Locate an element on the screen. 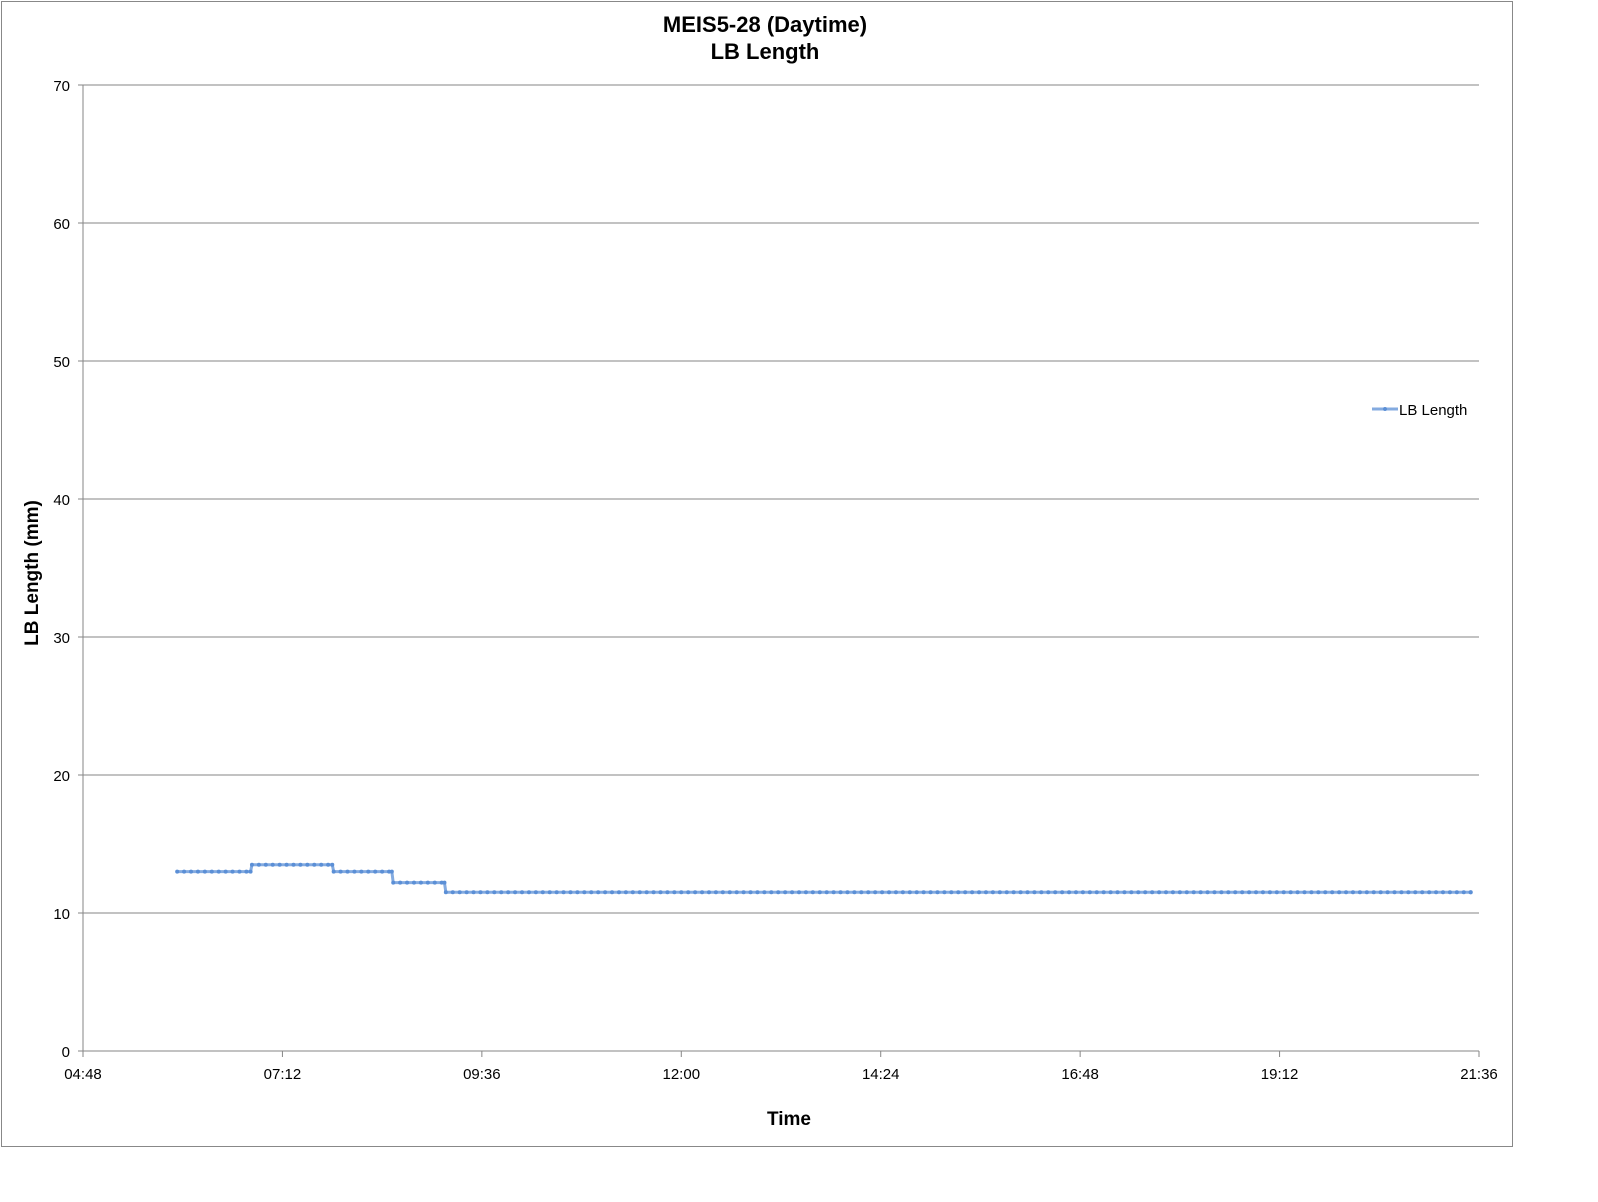 Image resolution: width=1598 pixels, height=1202 pixels. chart-title: MEIS5-28 (Daytime) is located at coordinates (765, 24).